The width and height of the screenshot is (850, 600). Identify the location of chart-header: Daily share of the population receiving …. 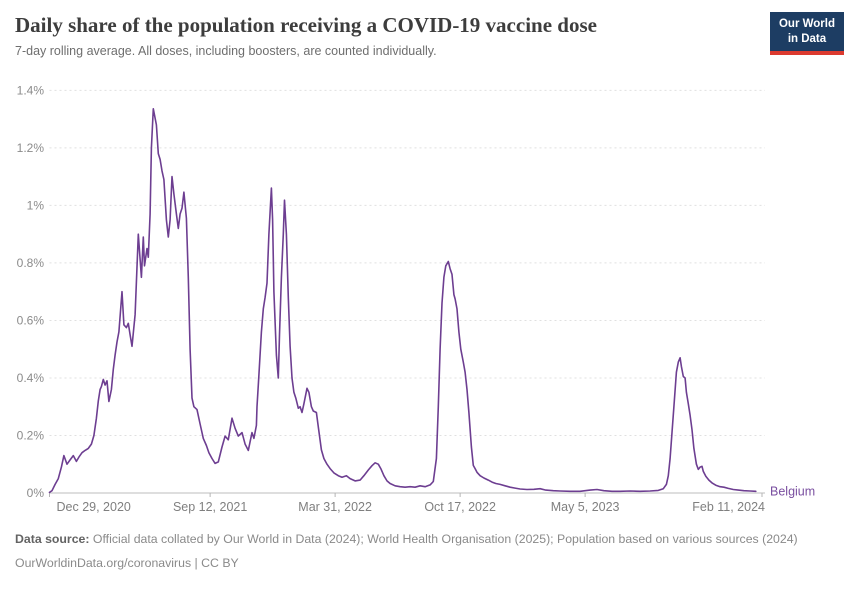
(385, 35).